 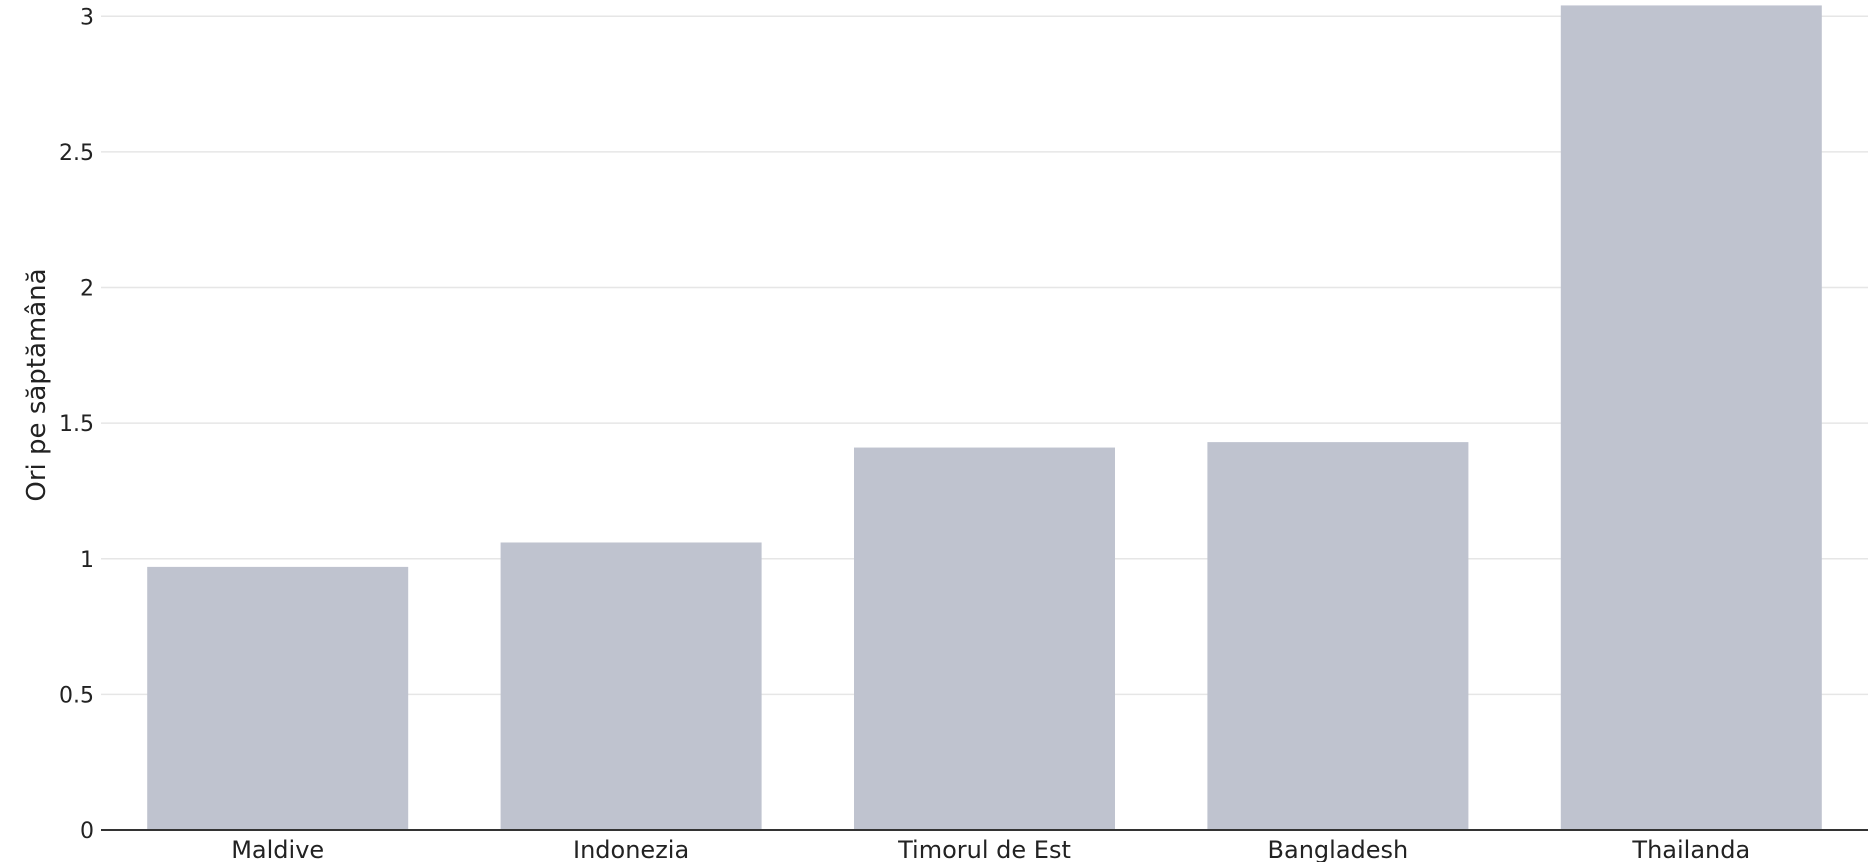 I want to click on y-tick-label: 3, so click(x=87, y=17).